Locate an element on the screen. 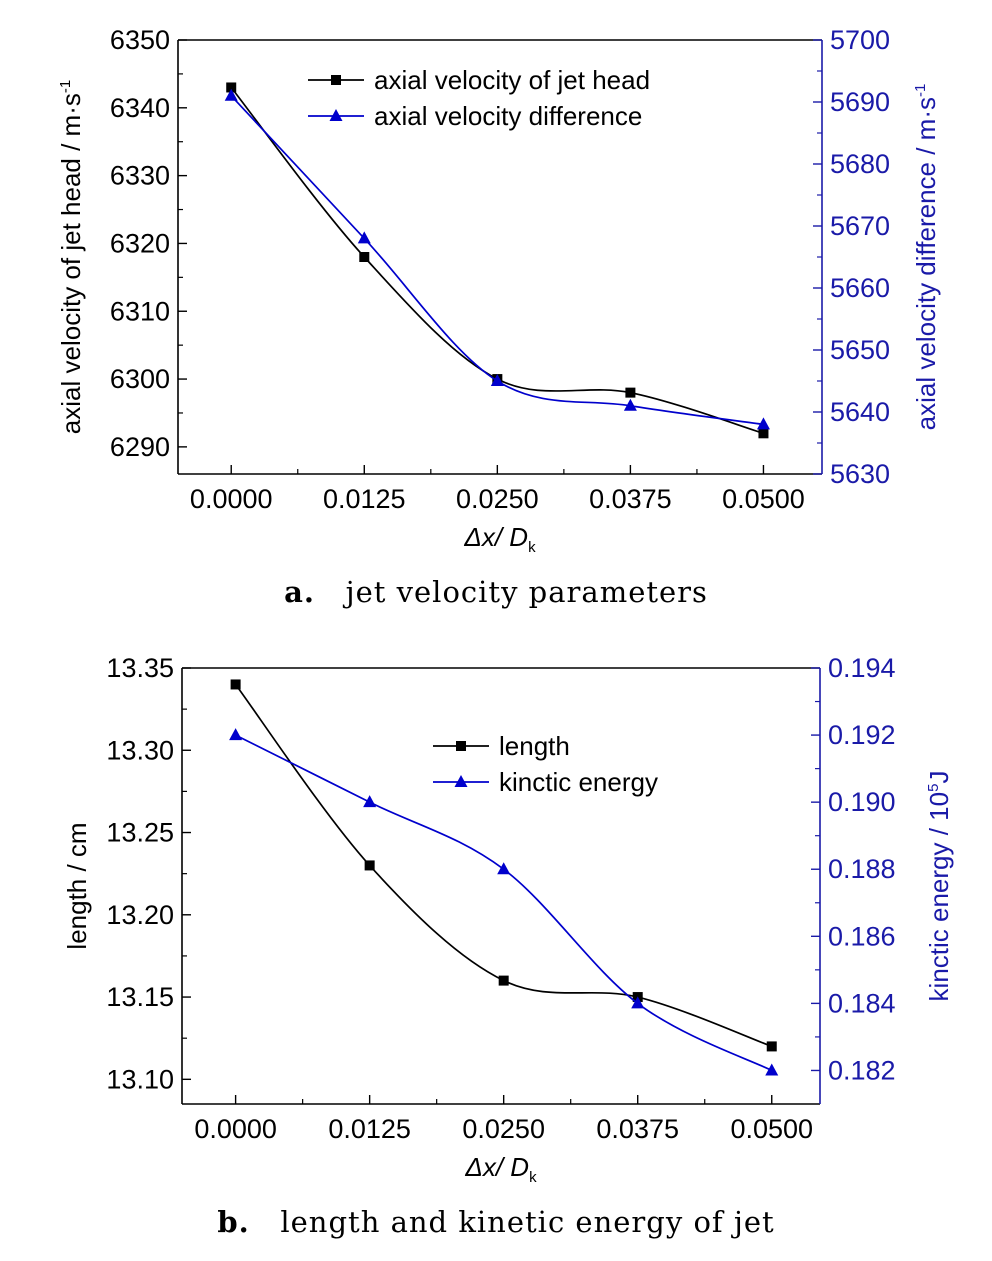  legend-label: axial velocity of jet head is located at coordinates (512, 80).